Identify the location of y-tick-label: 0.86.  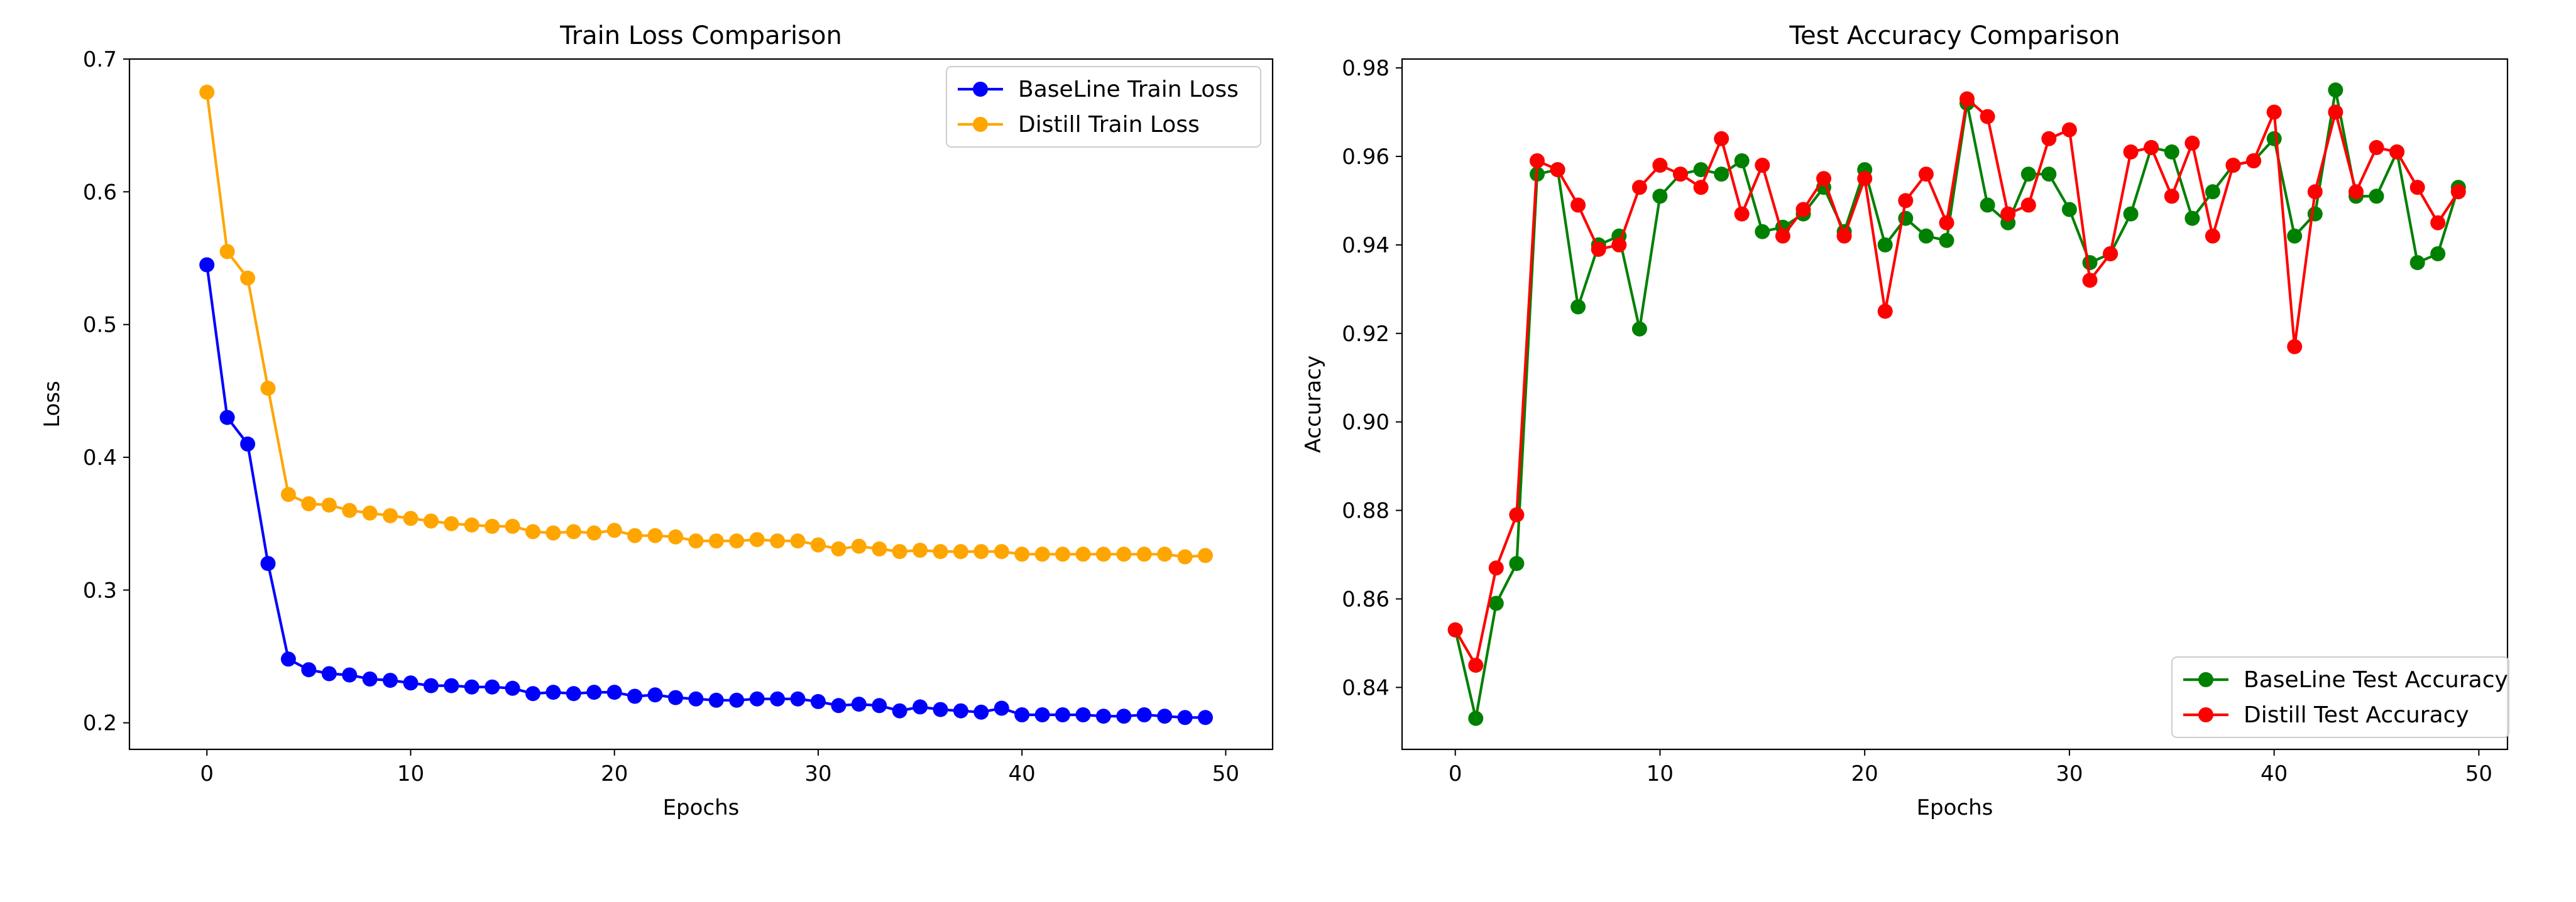
(1365, 599).